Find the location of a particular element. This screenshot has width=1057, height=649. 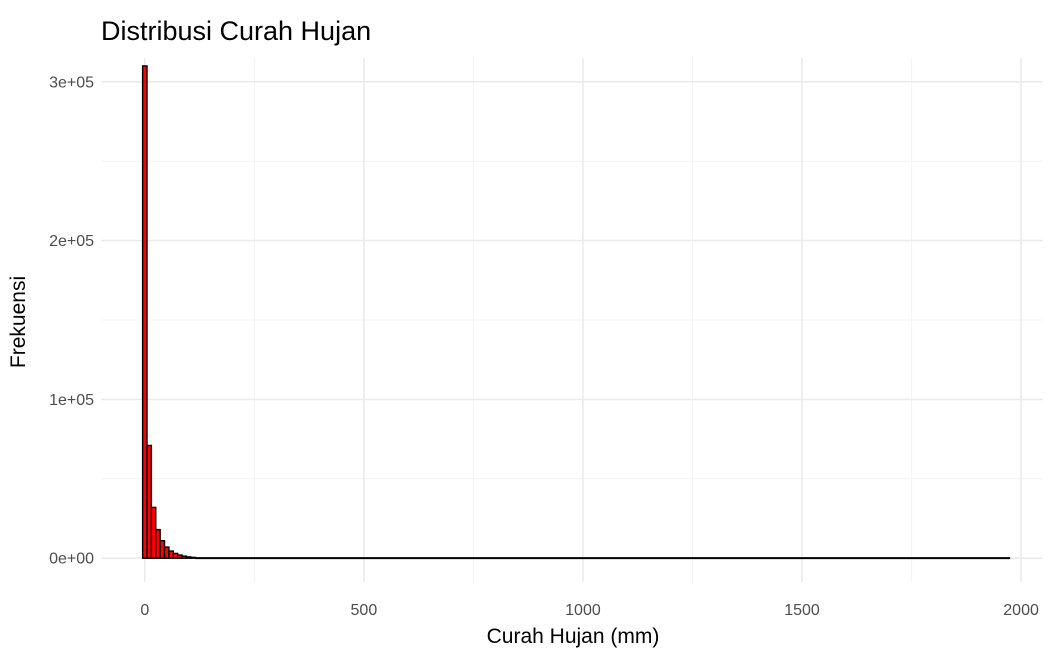

x-axis-ticks: 0 500 1000 1500 2000 is located at coordinates (589, 610).